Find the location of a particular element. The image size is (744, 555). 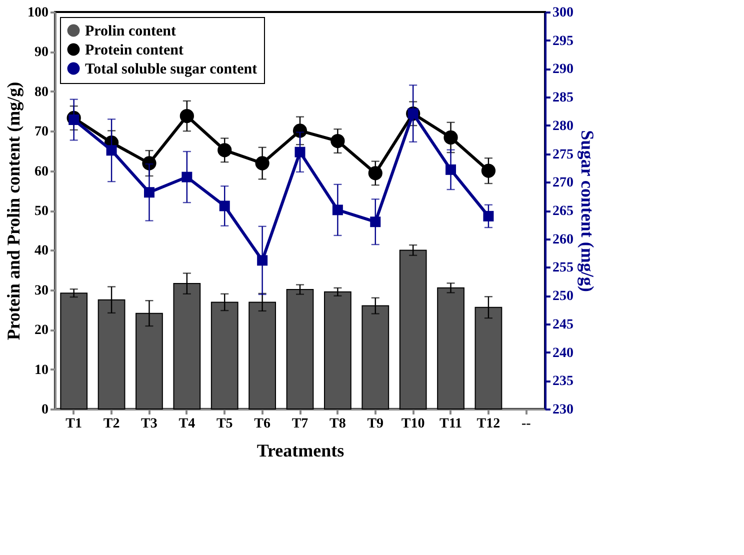

legend-label: Protein content is located at coordinates (134, 50).